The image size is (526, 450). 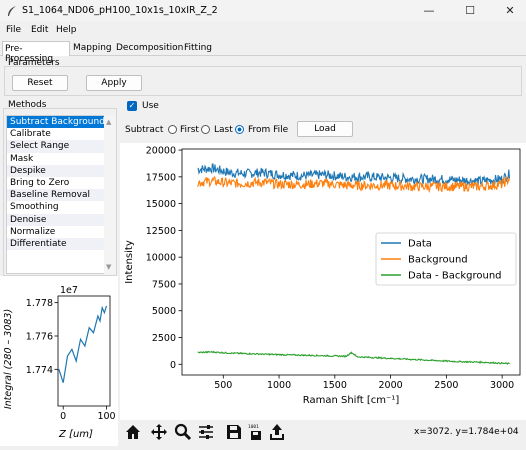 What do you see at coordinates (109, 267) in the screenshot?
I see `scroll-down-icon: ▼` at bounding box center [109, 267].